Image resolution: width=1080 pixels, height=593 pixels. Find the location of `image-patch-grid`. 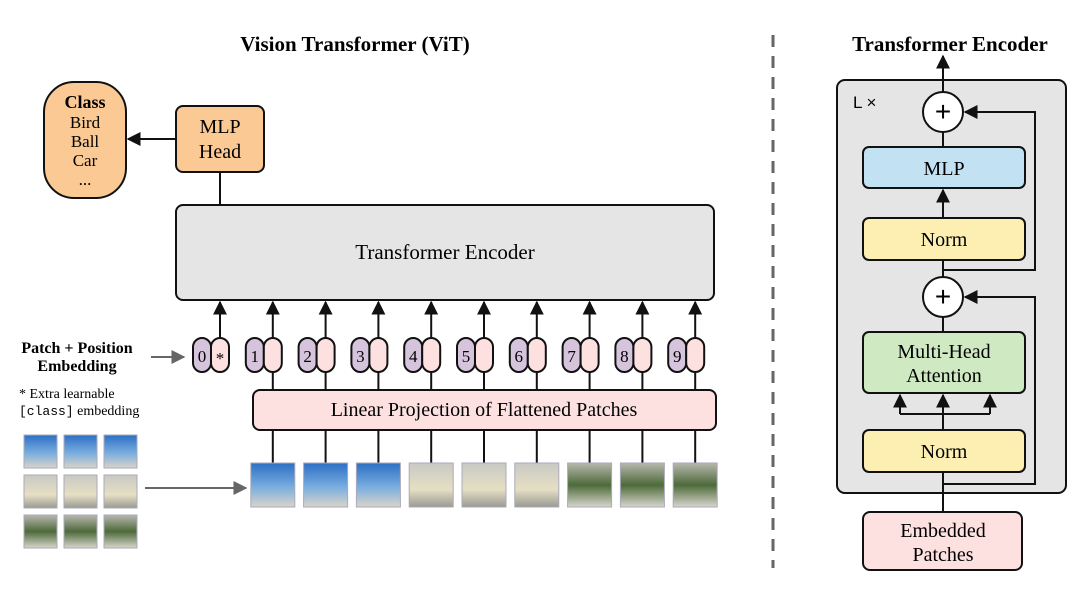

image-patch-grid is located at coordinates (80, 491).